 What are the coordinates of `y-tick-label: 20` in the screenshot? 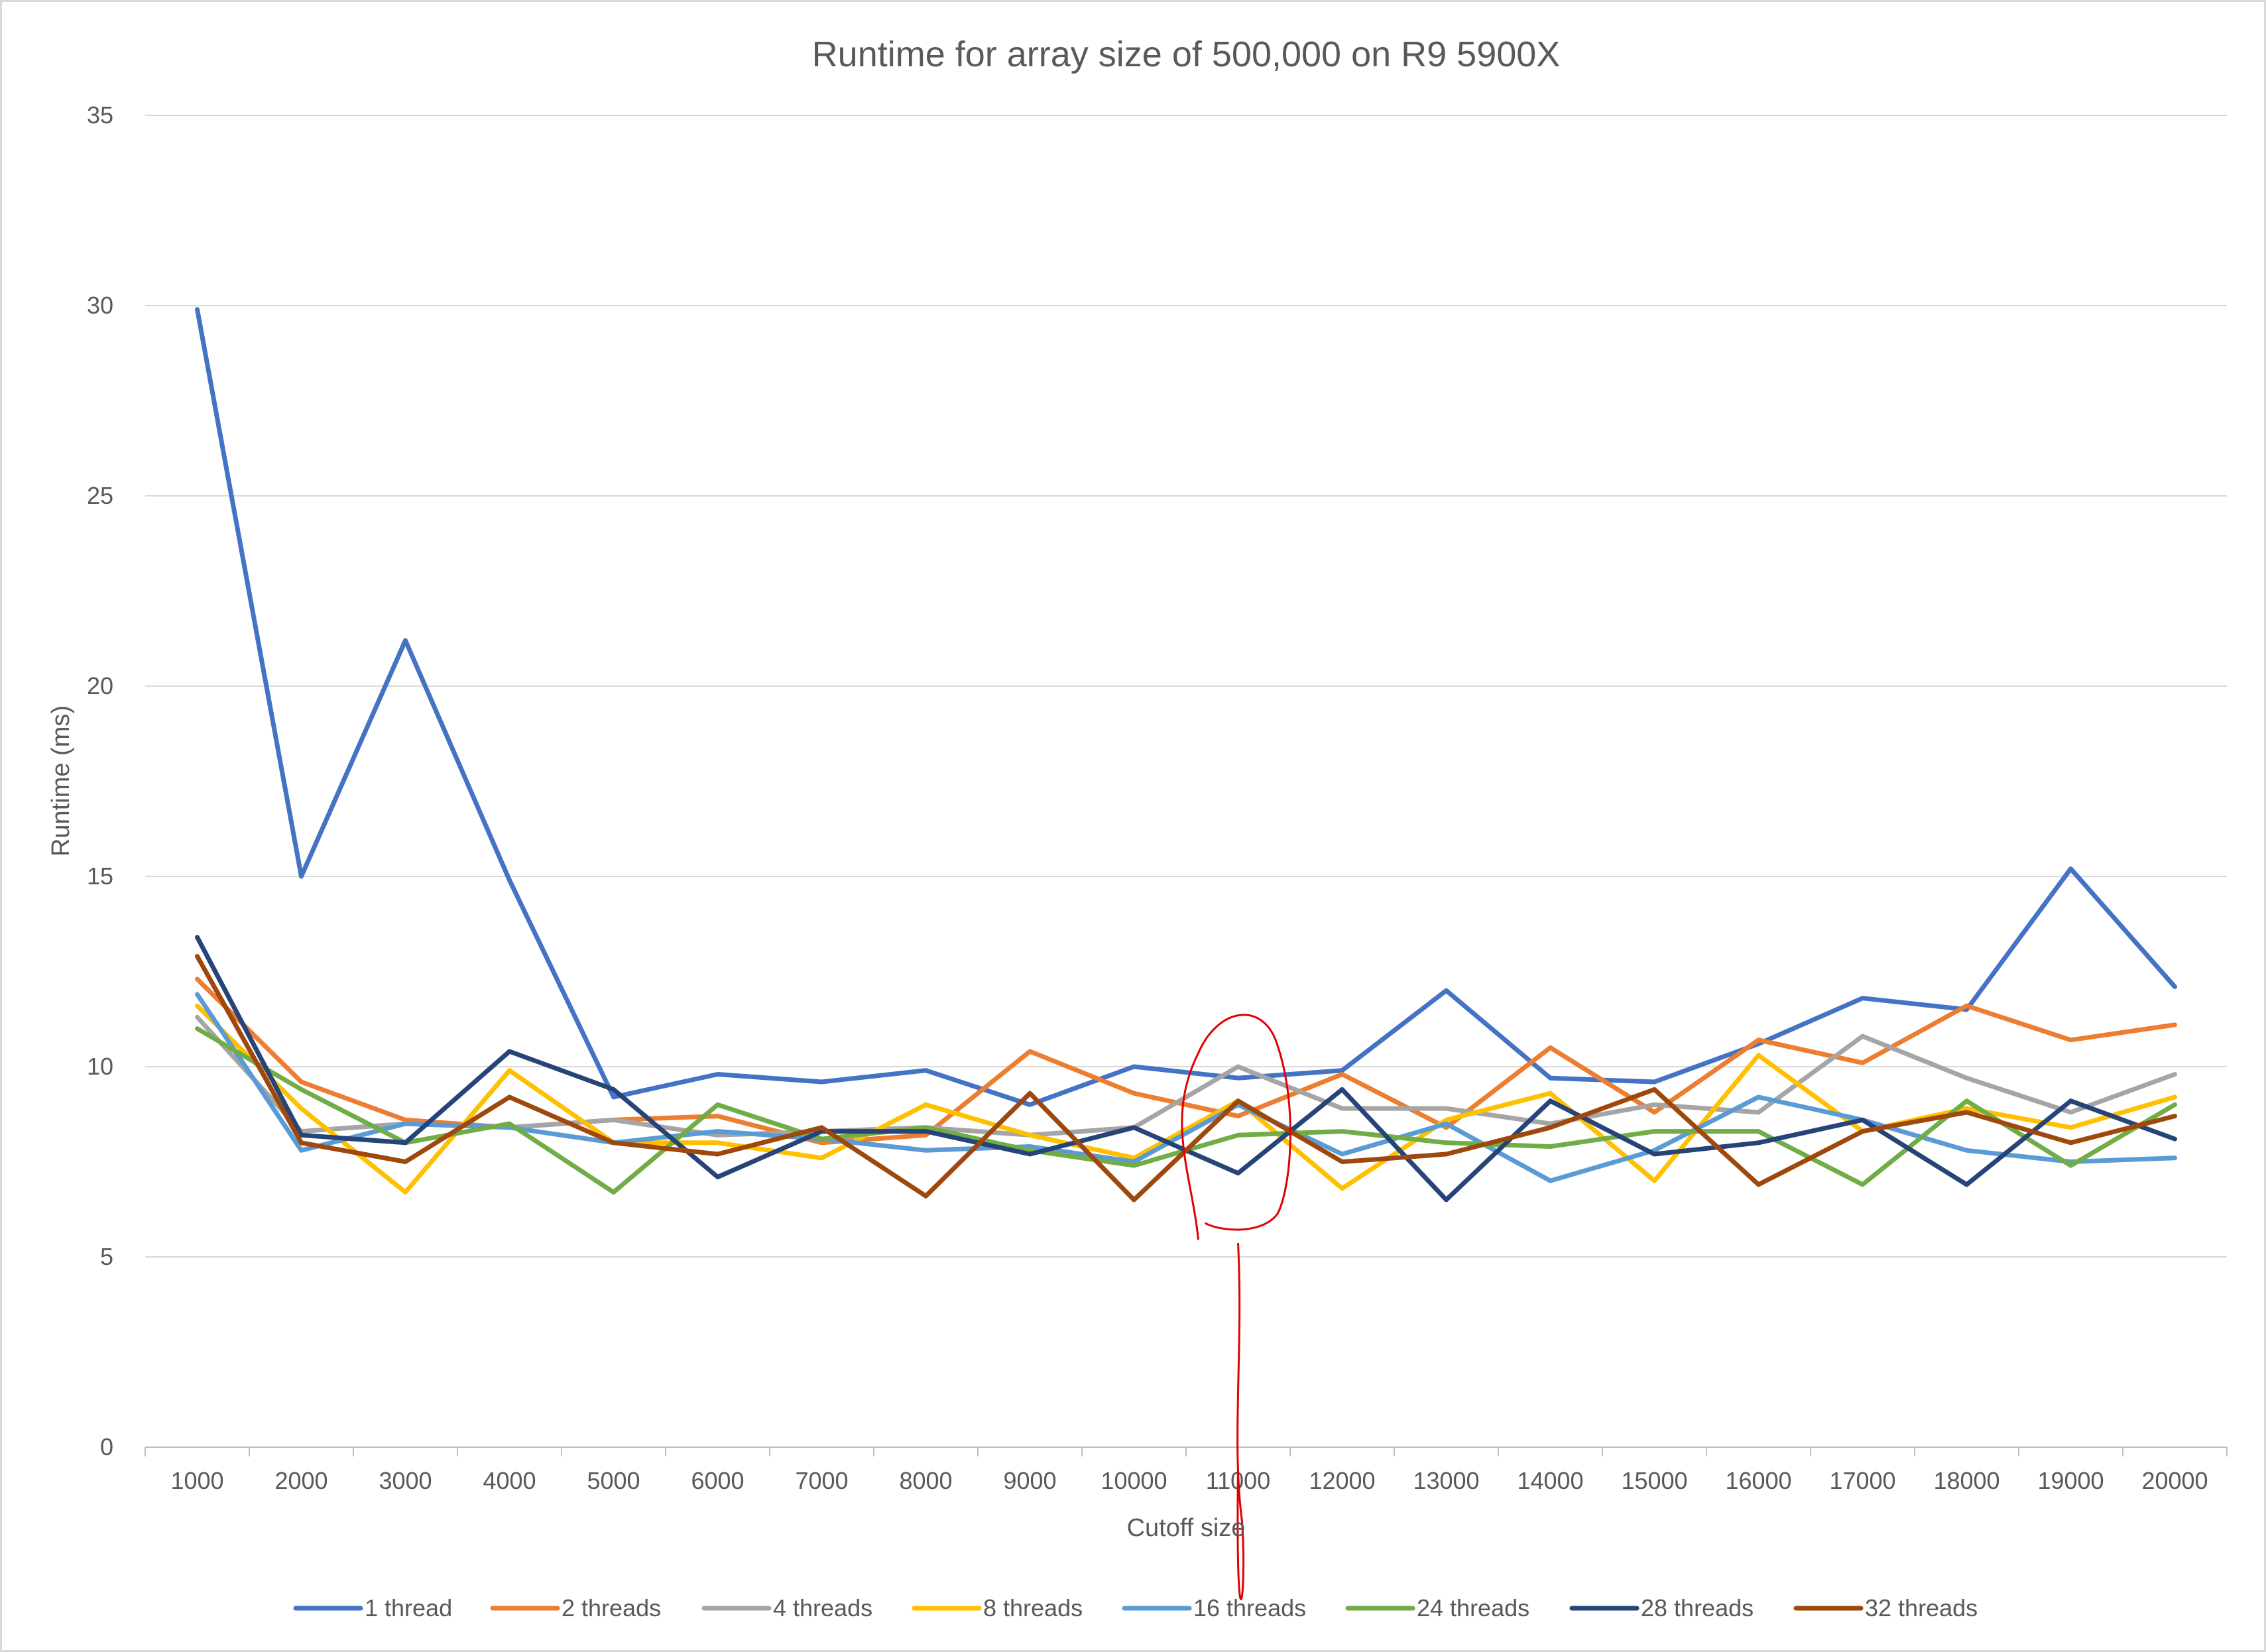 It's located at (100, 685).